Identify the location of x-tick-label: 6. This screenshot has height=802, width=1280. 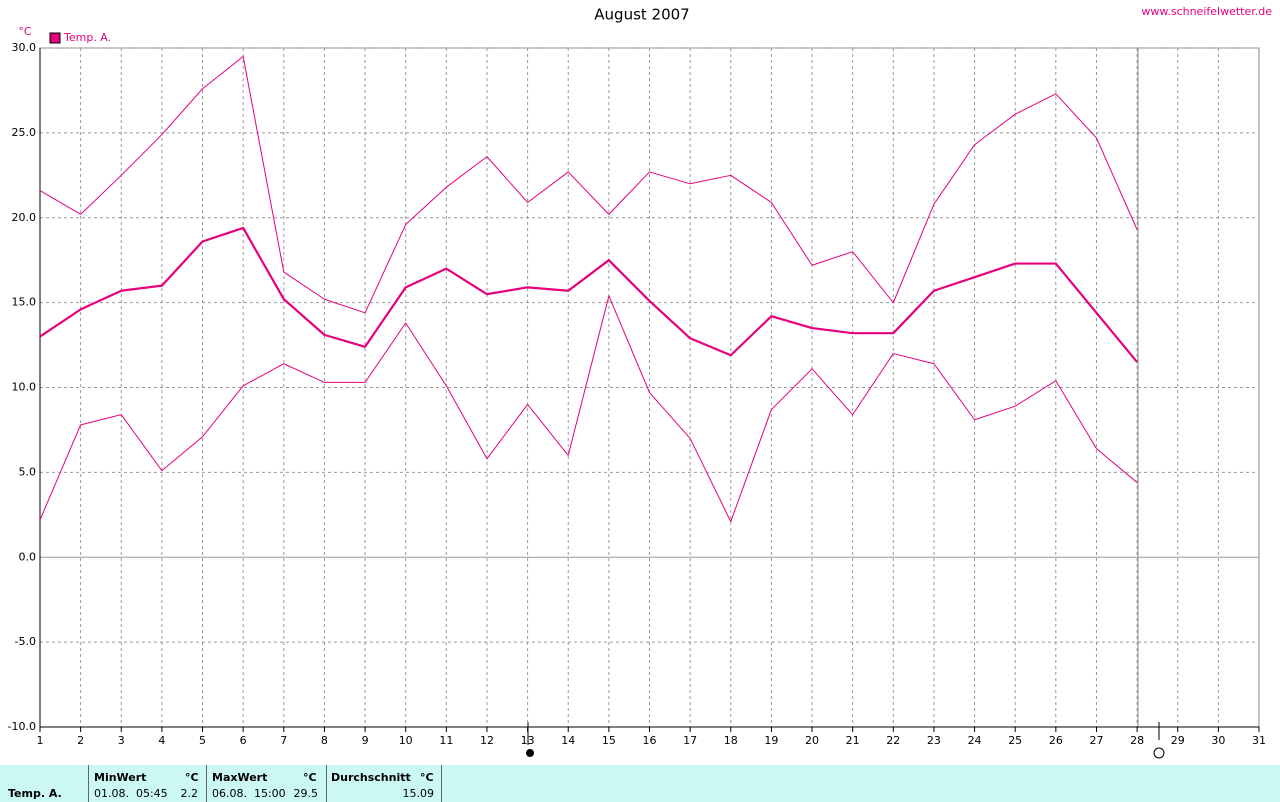
(243, 740).